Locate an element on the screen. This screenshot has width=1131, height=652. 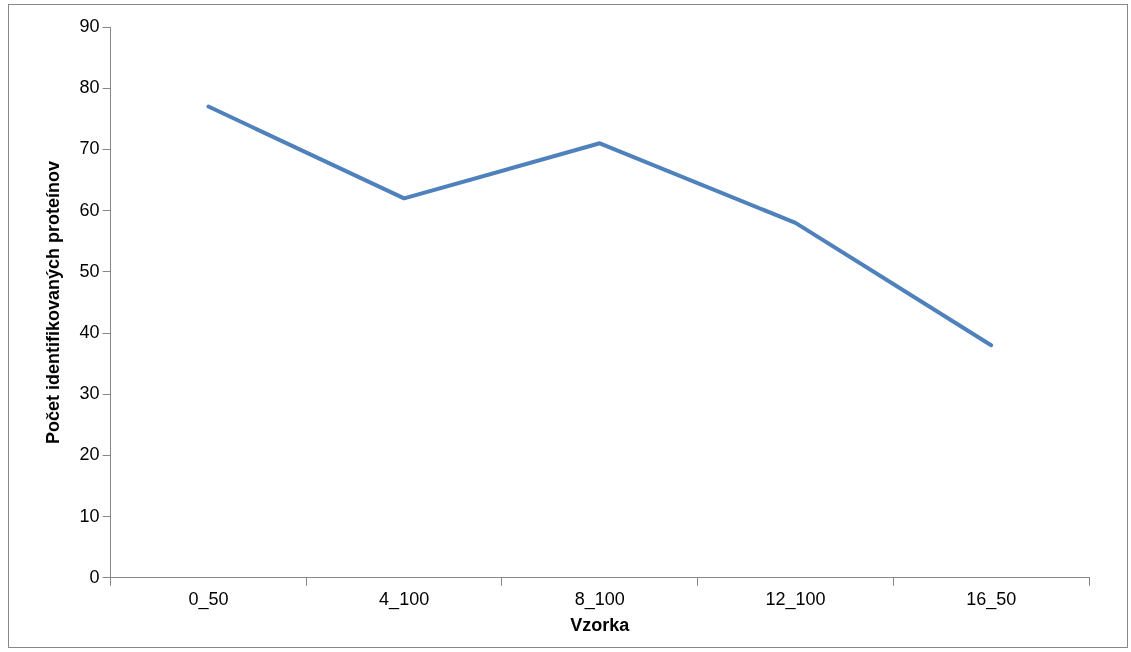
y-tick-label: 20 is located at coordinates (89, 454).